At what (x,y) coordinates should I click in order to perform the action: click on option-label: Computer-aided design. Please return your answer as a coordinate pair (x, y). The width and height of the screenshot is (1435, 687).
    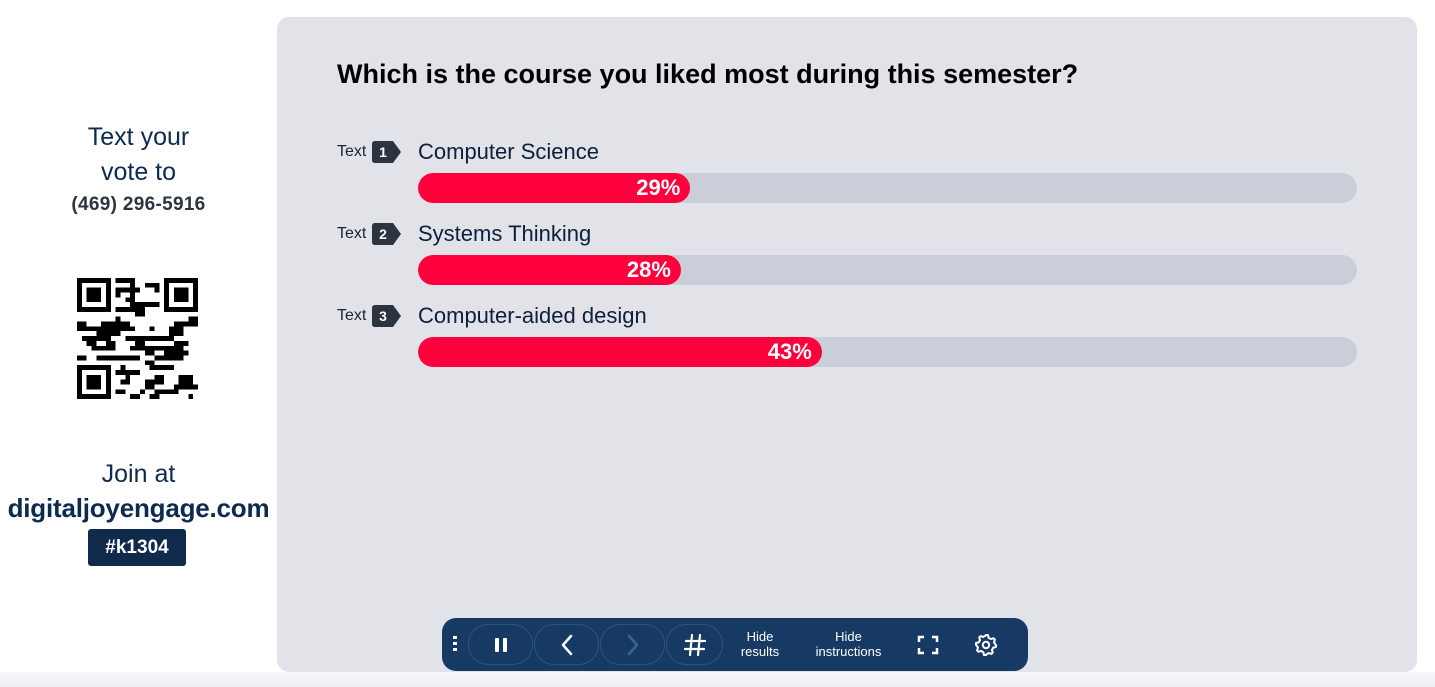
    Looking at the image, I should click on (532, 315).